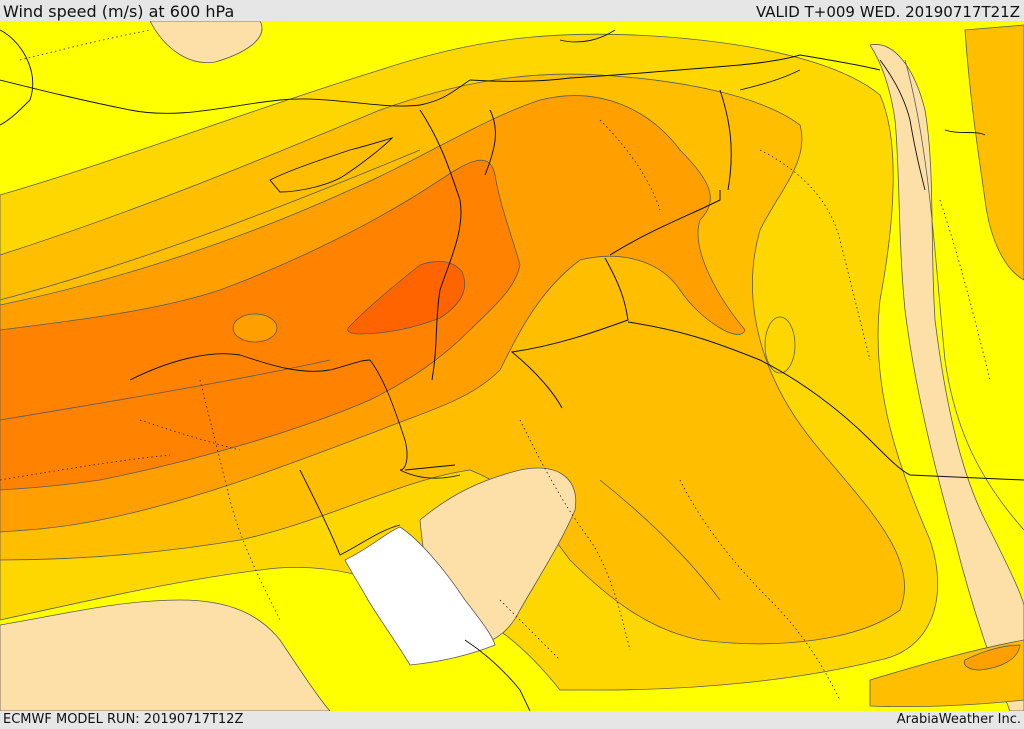  I want to click on model-run-label: ECMWF MODEL RUN: 20190717T12Z, so click(123, 719).